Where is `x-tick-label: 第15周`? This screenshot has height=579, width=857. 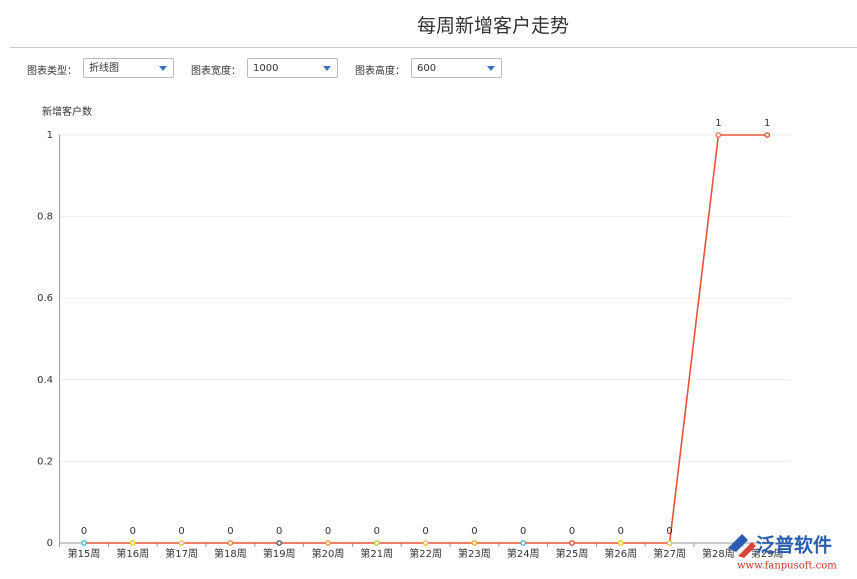
x-tick-label: 第15周 is located at coordinates (84, 553).